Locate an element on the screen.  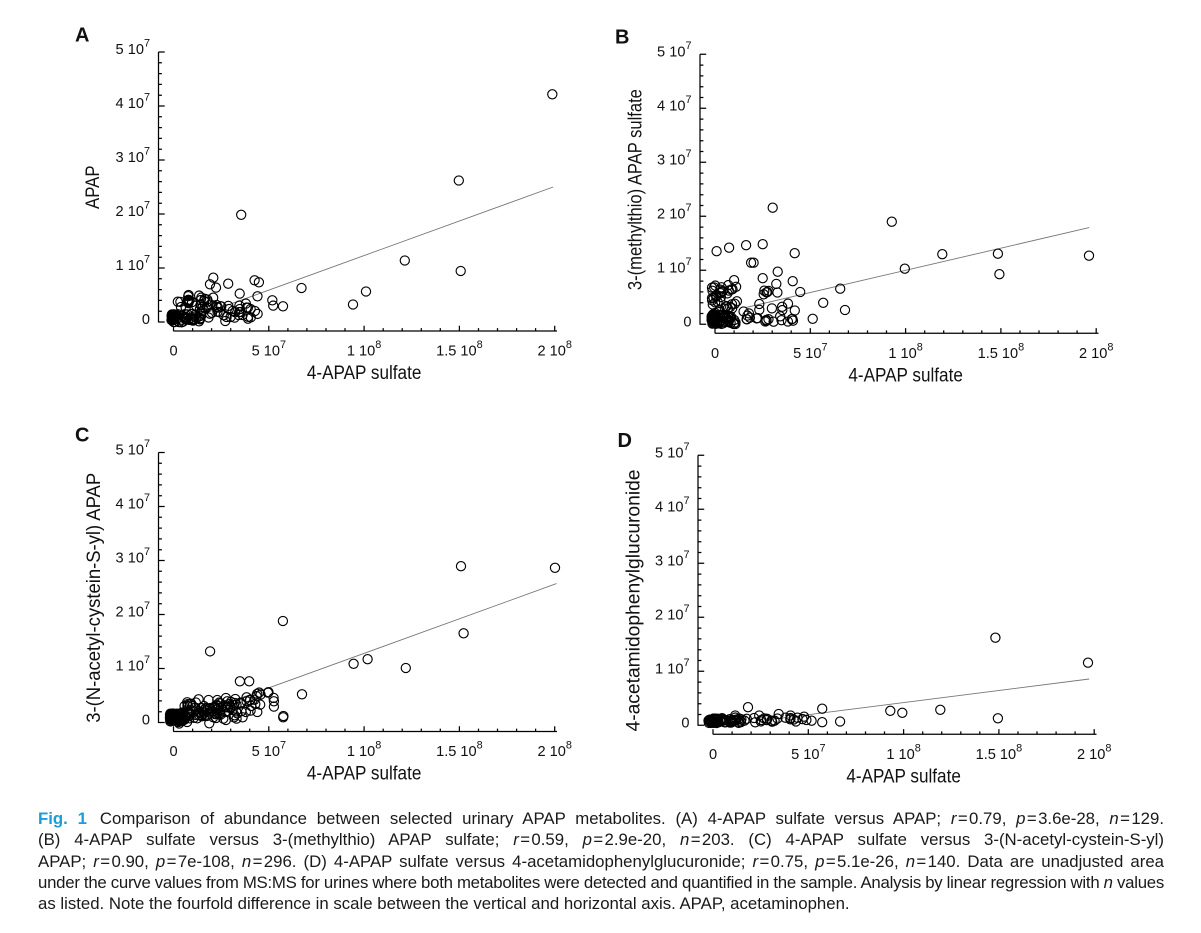
svg-text: D is located at coordinates (625, 441).